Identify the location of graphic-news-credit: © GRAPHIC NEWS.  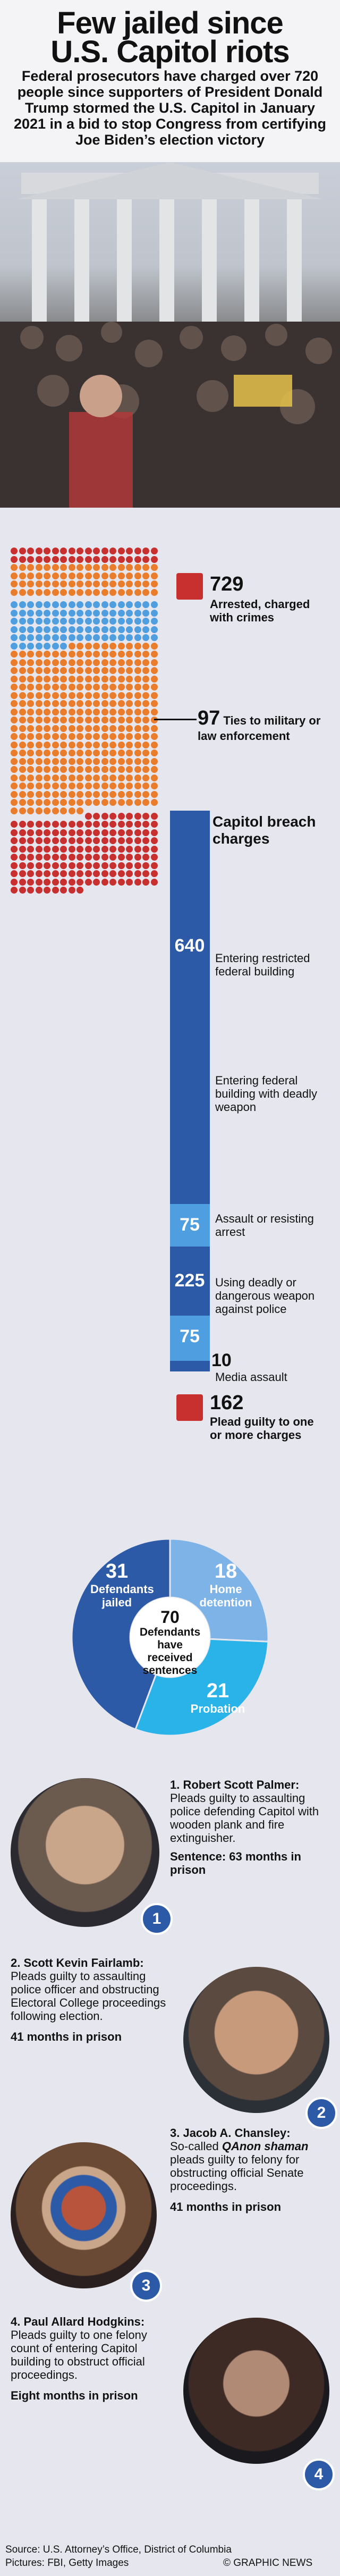
(268, 2563).